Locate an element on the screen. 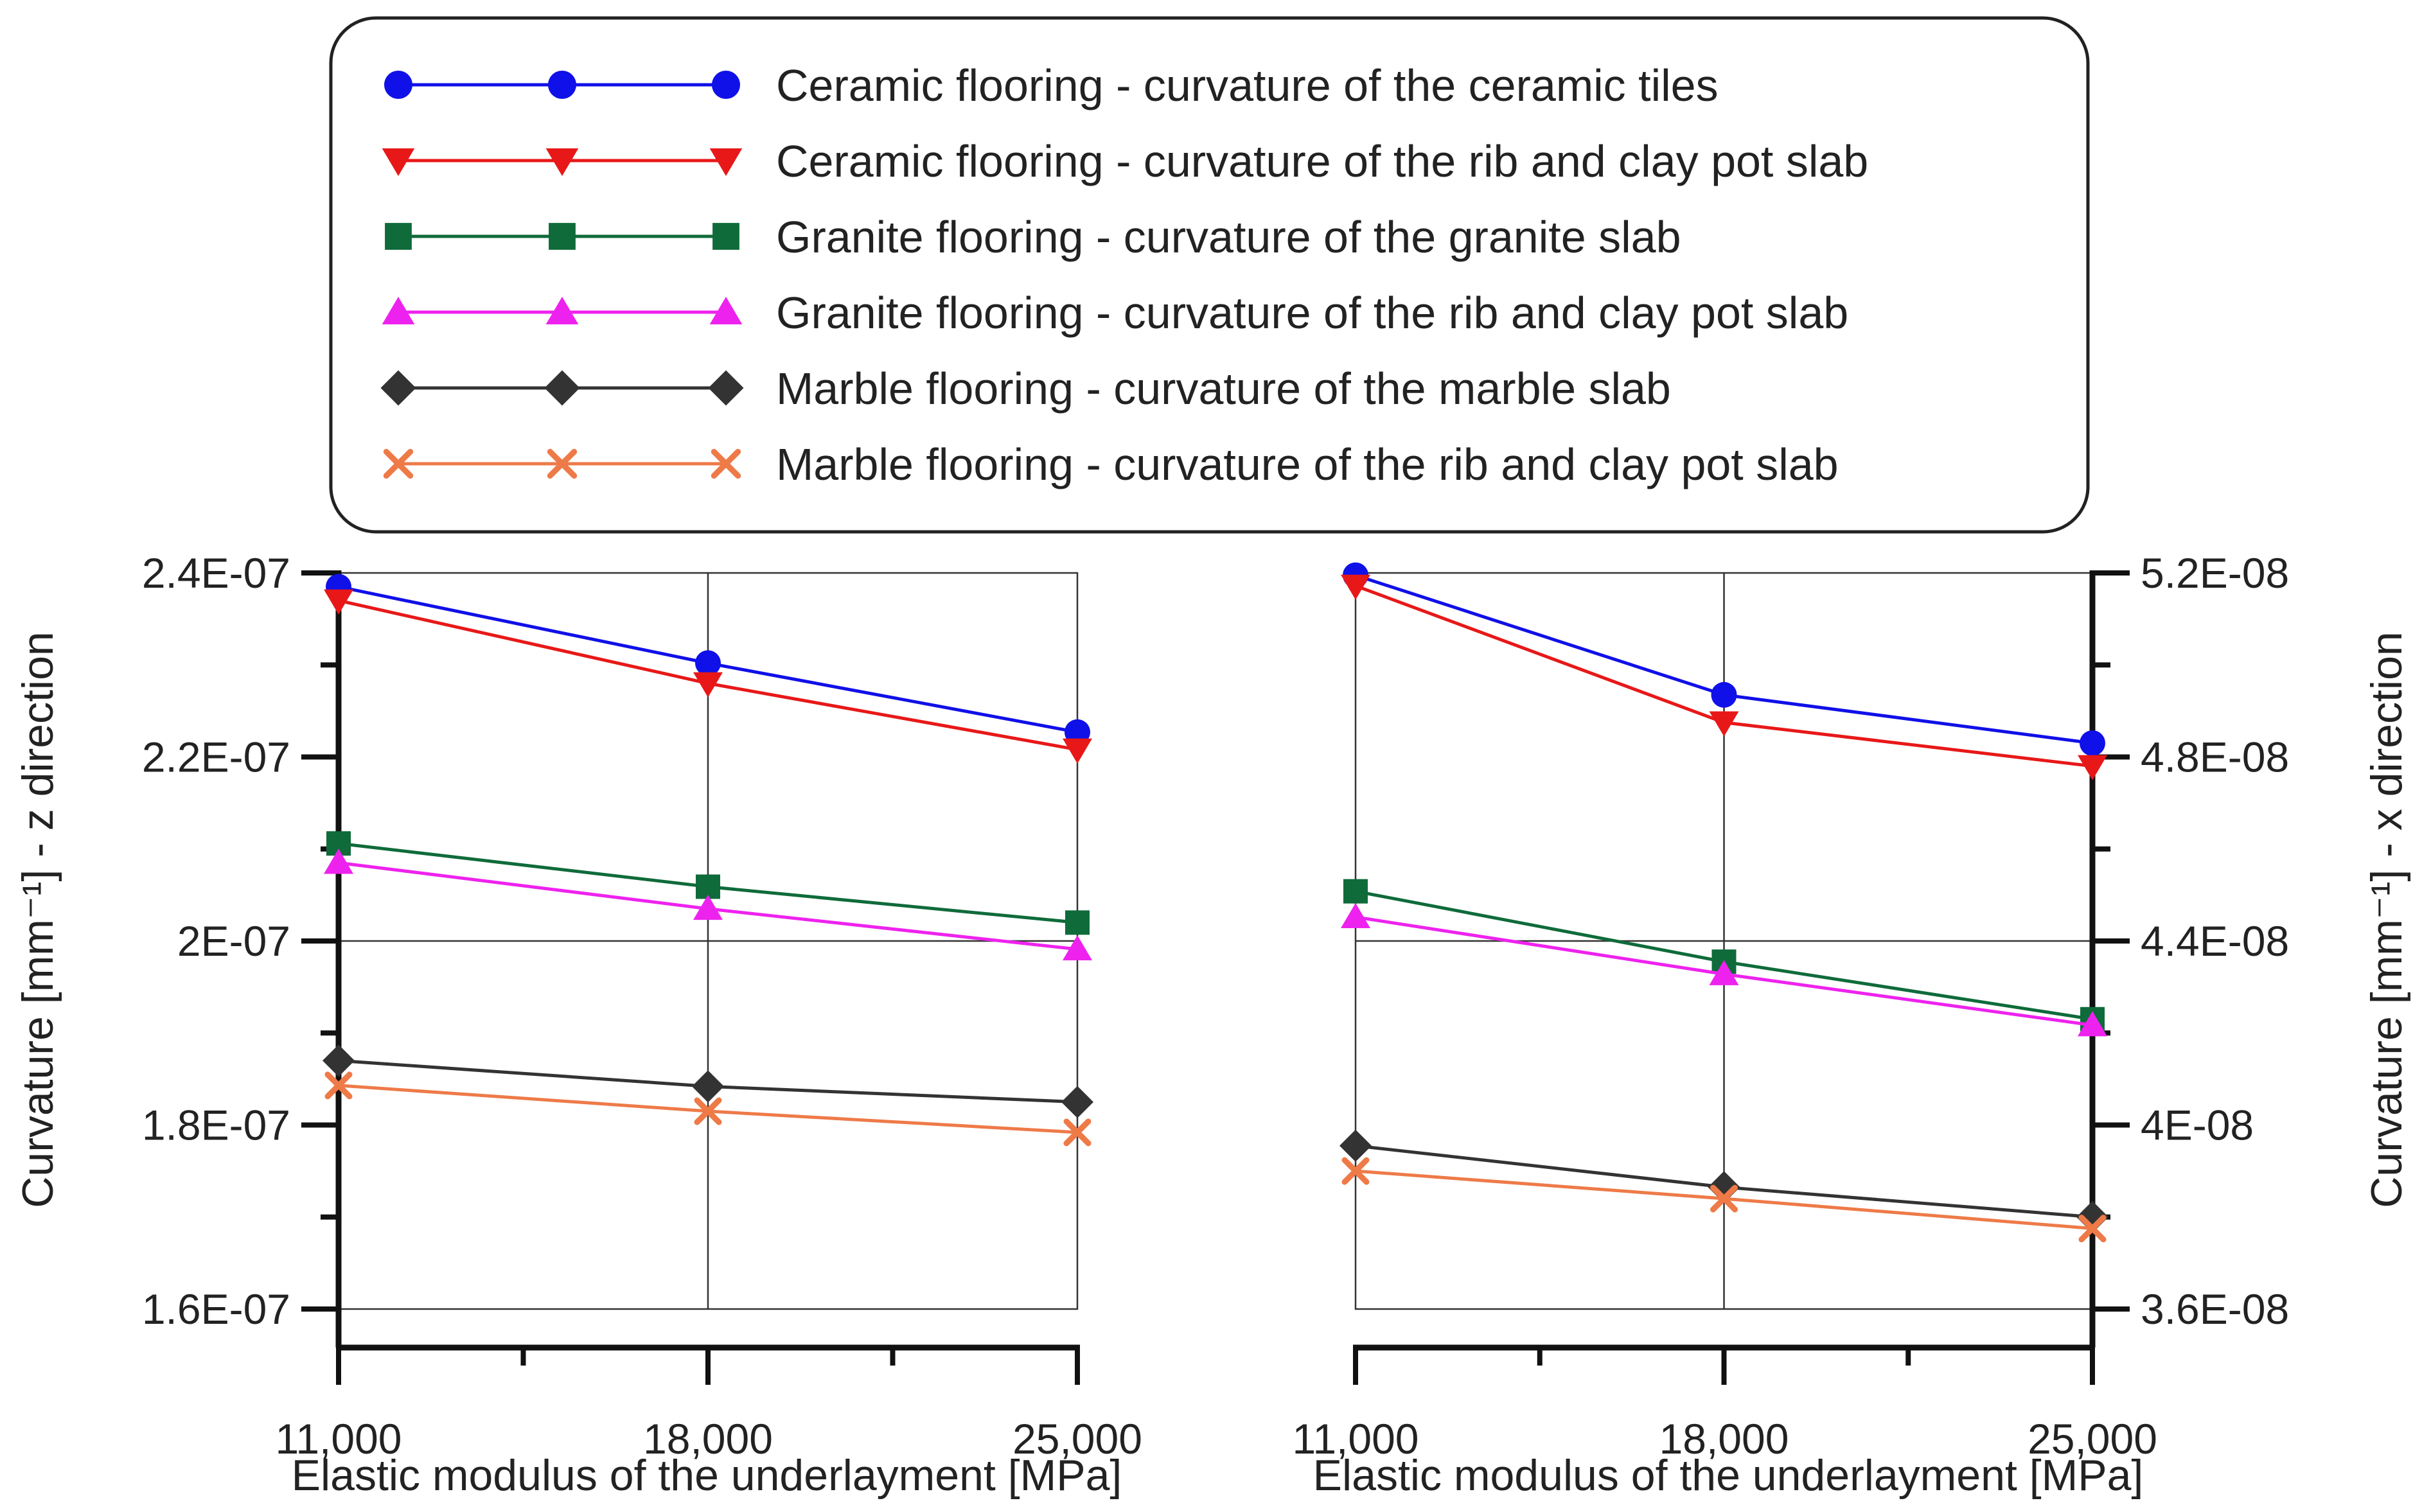  y-tick-label: 2.4E-07 is located at coordinates (216, 573).